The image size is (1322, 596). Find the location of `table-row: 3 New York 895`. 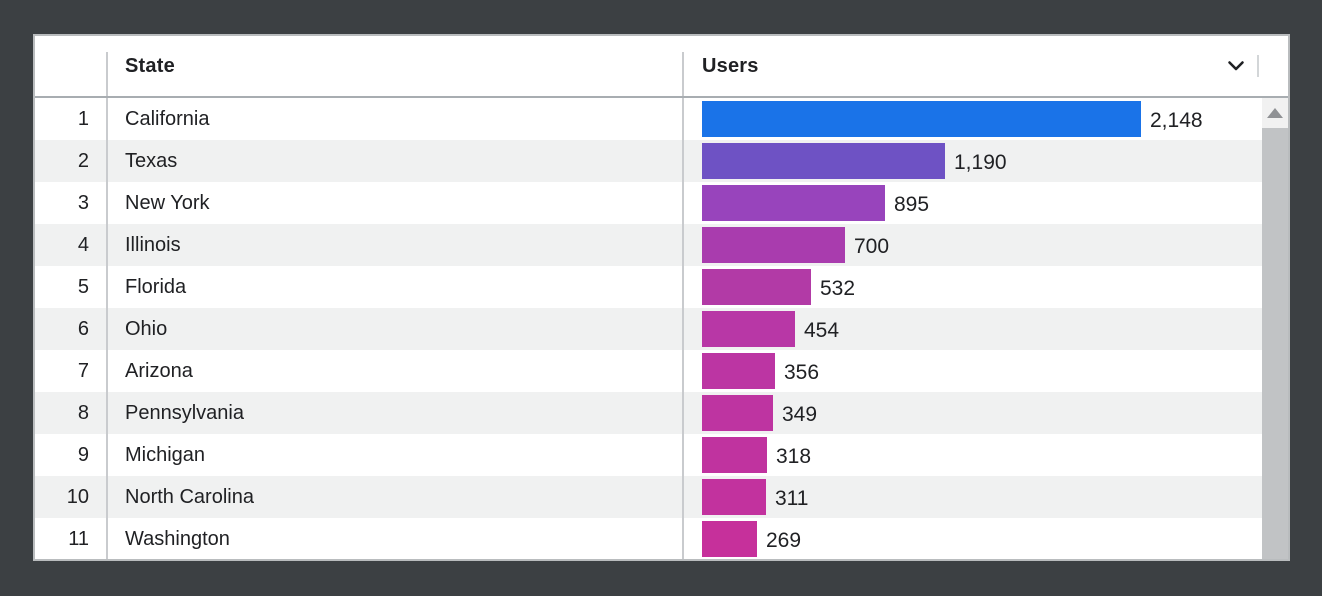

table-row: 3 New York 895 is located at coordinates (648, 203).